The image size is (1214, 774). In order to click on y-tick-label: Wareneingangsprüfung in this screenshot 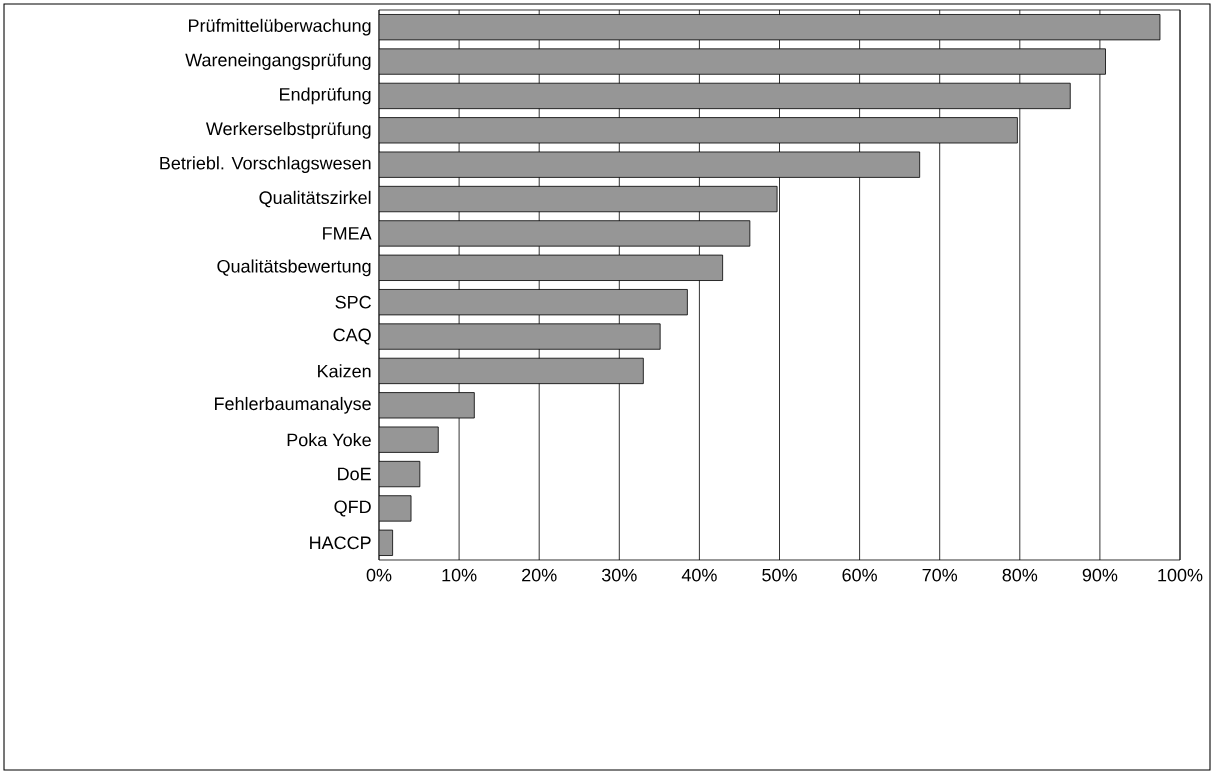, I will do `click(278, 61)`.